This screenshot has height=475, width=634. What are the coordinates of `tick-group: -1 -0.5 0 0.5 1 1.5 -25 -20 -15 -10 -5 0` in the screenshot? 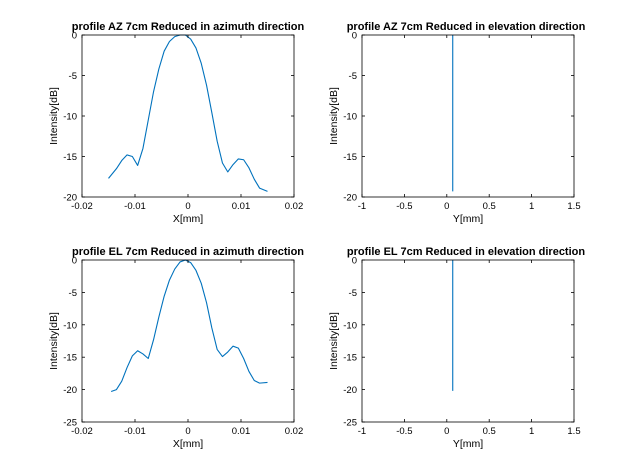 It's located at (461, 347).